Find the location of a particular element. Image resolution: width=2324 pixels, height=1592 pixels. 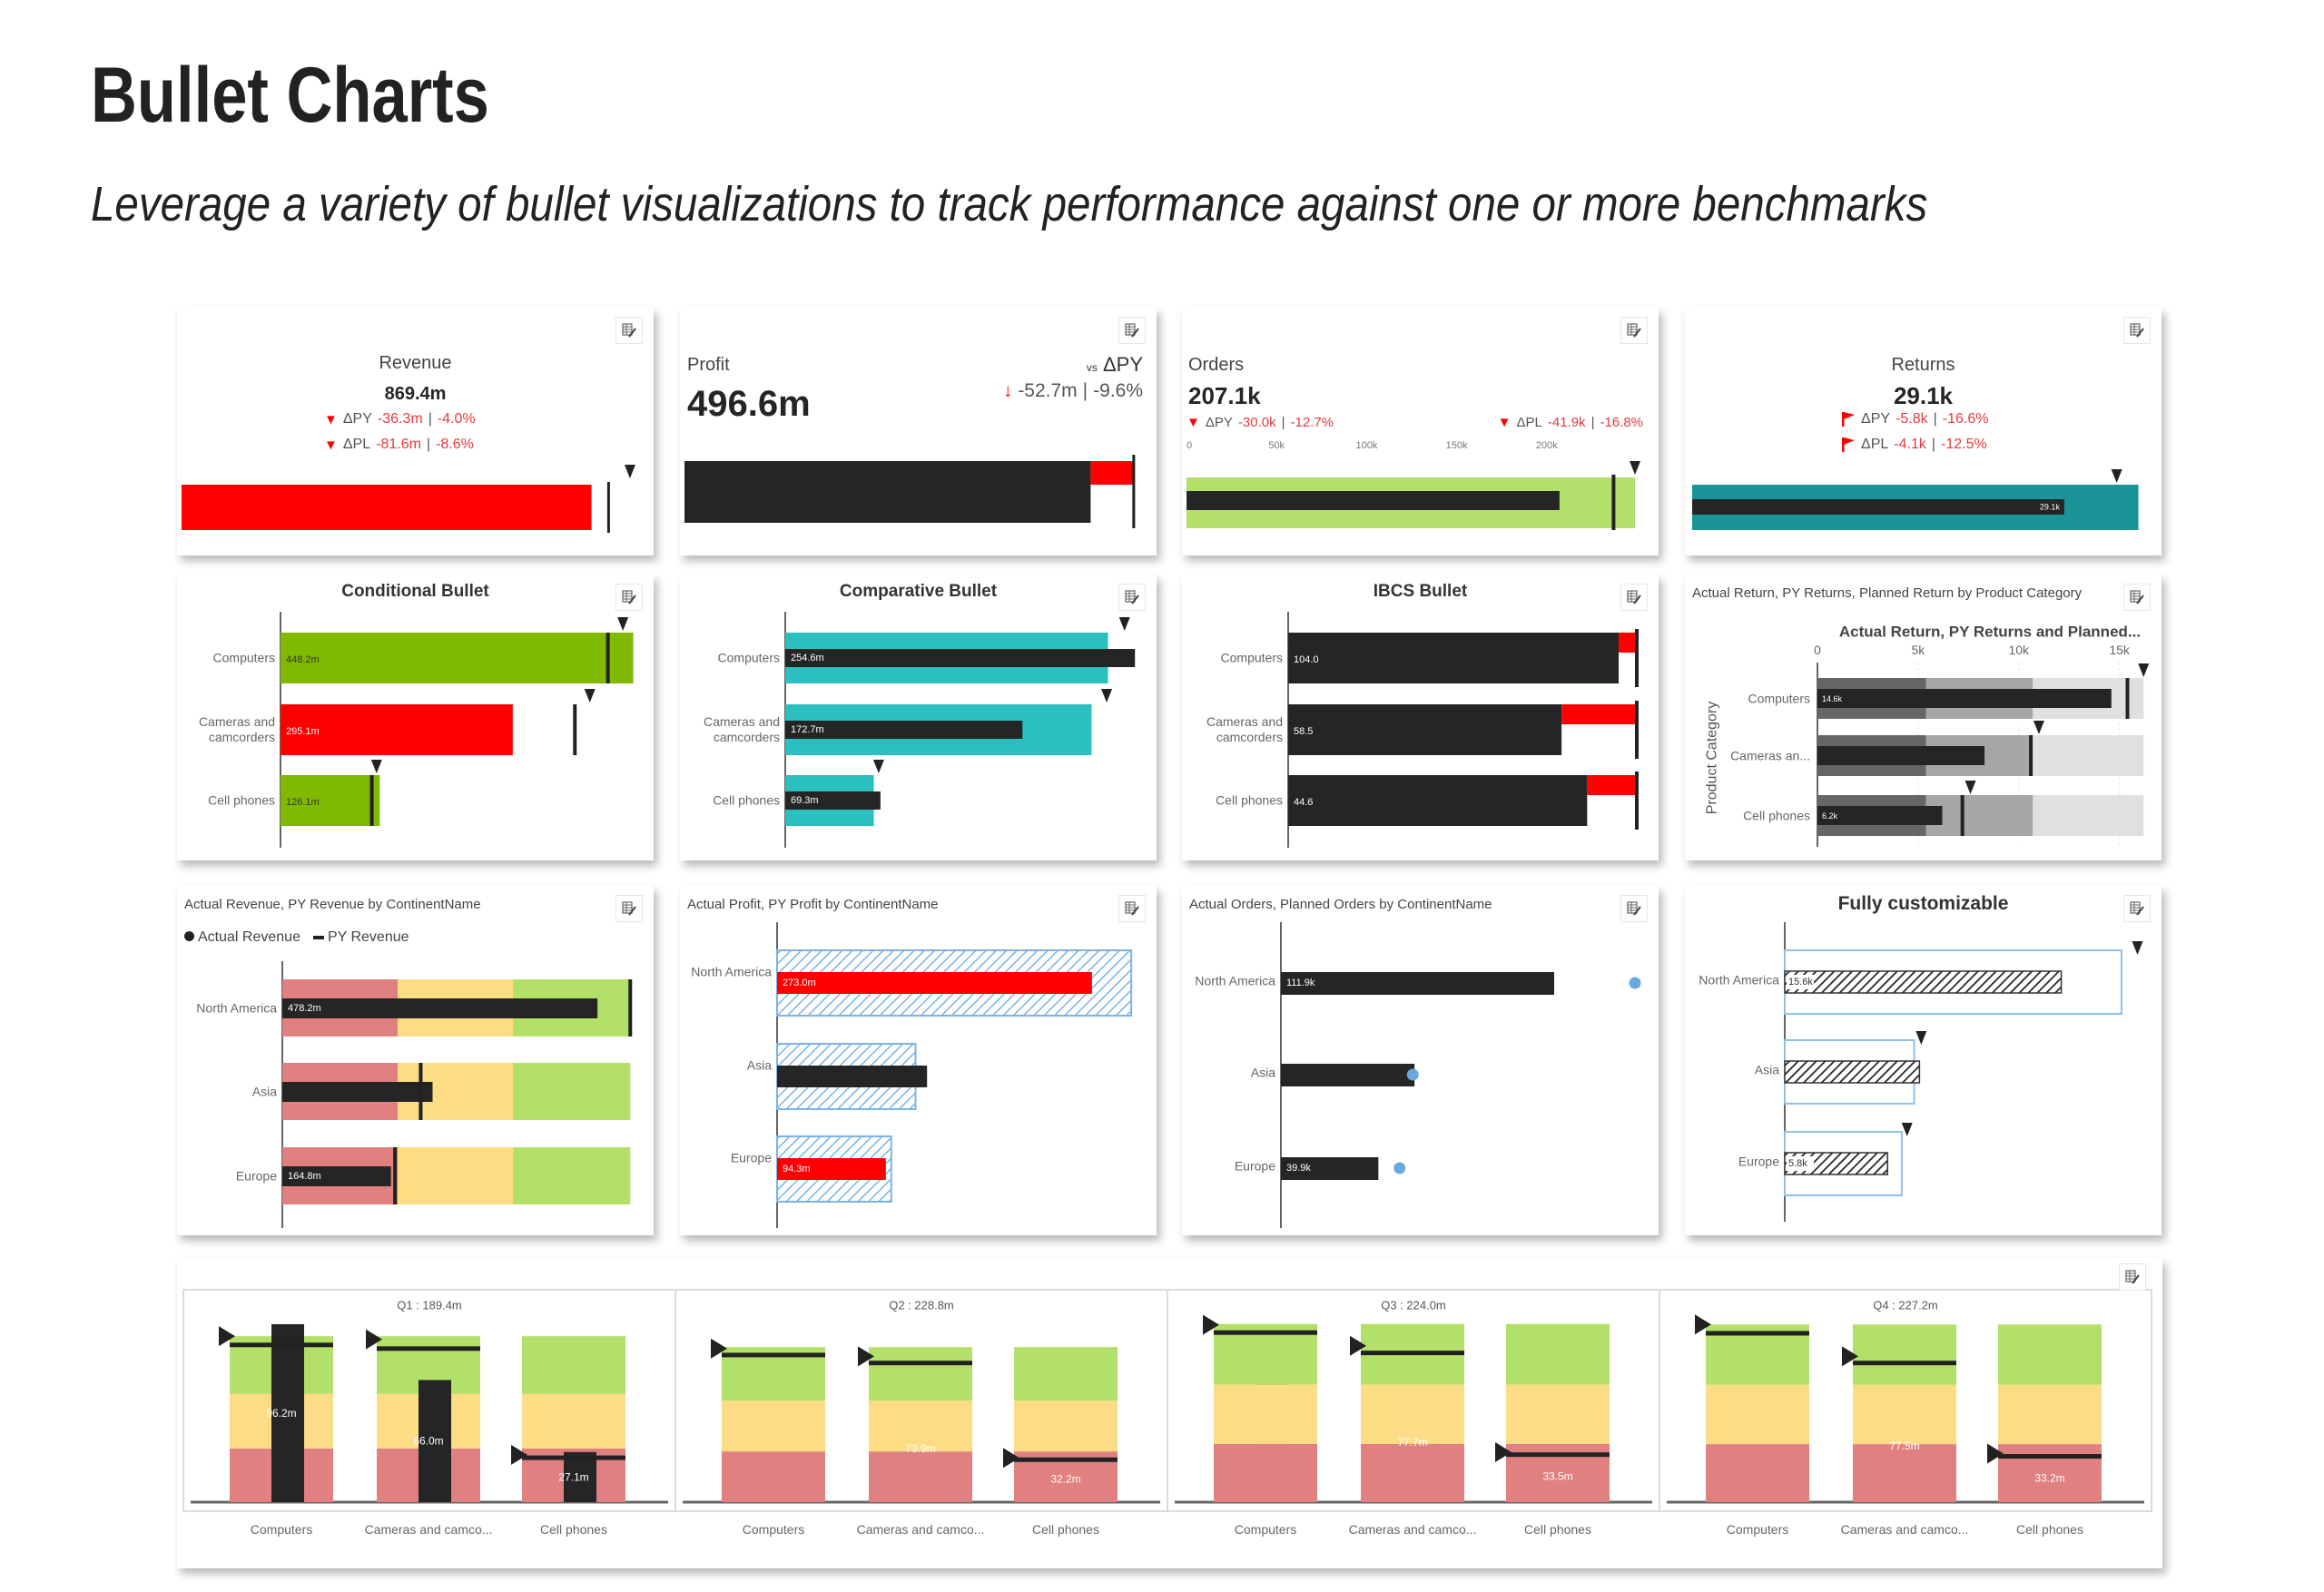

compare-label: ΔPY is located at coordinates (1122, 364).